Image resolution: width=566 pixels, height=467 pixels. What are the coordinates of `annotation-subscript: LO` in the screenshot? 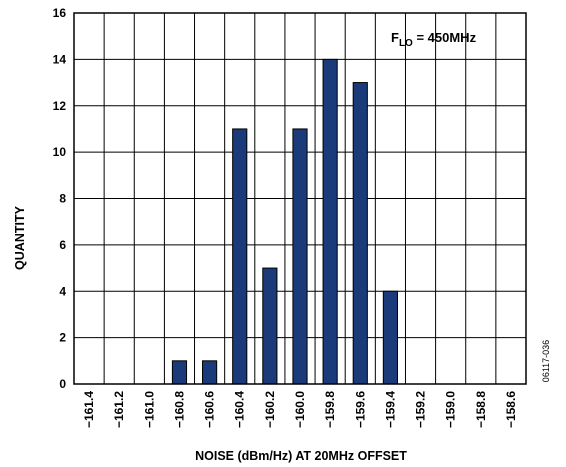 It's located at (406, 43).